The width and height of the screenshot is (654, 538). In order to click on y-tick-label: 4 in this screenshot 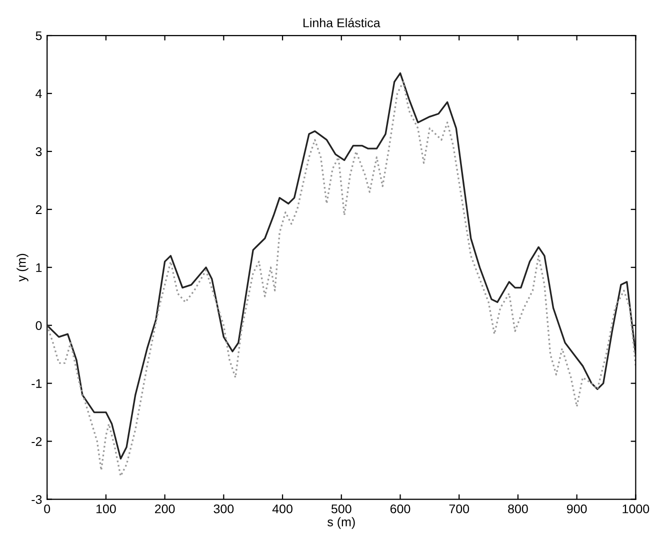, I will do `click(39, 93)`.